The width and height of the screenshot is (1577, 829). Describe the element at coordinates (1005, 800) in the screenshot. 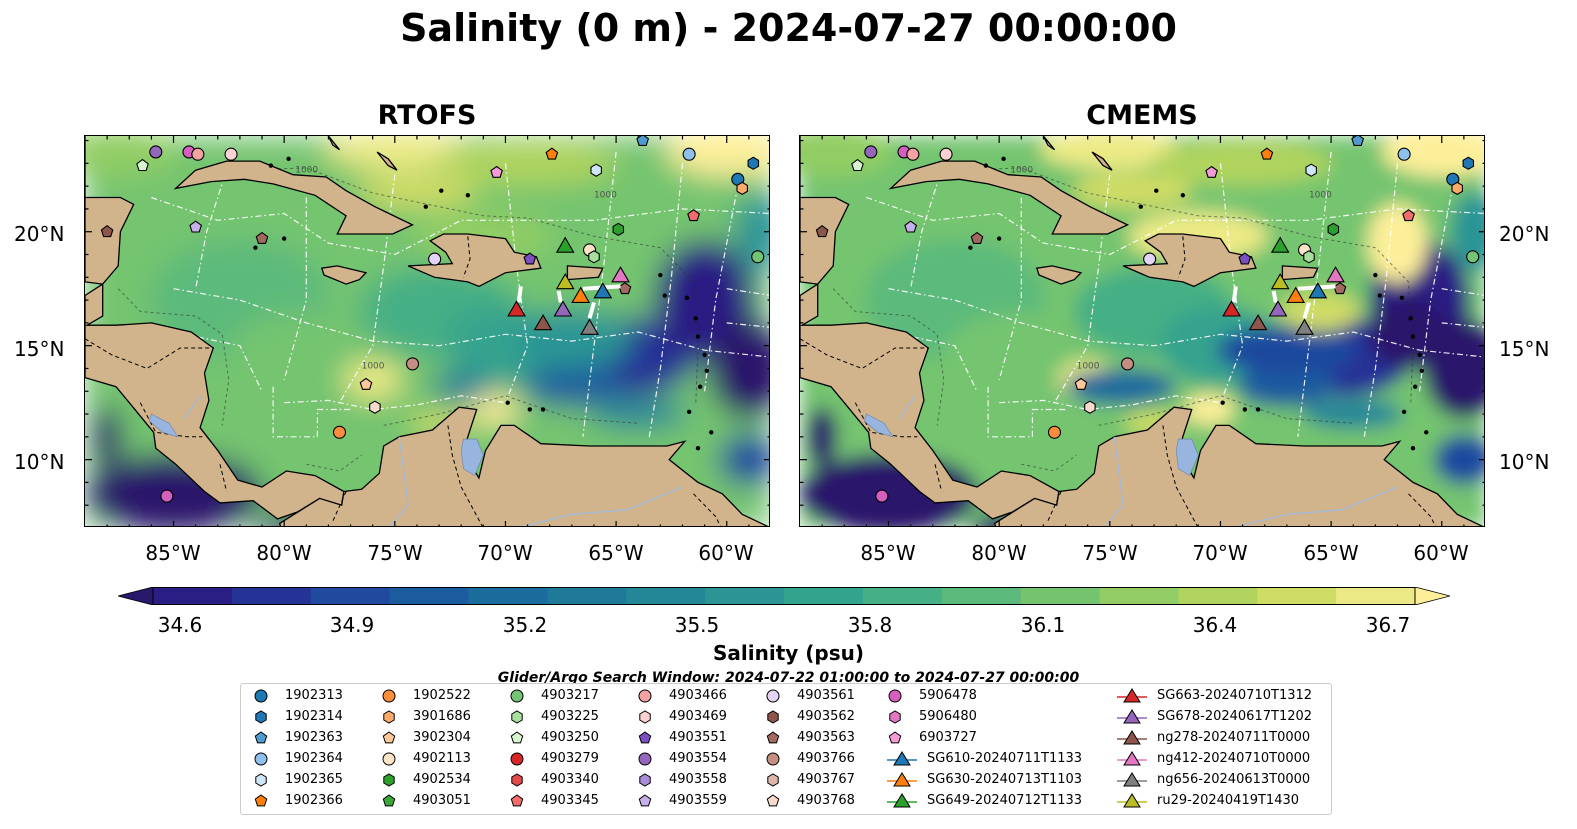

I see `legend-item-label: SG649-20240712T1133` at that location.